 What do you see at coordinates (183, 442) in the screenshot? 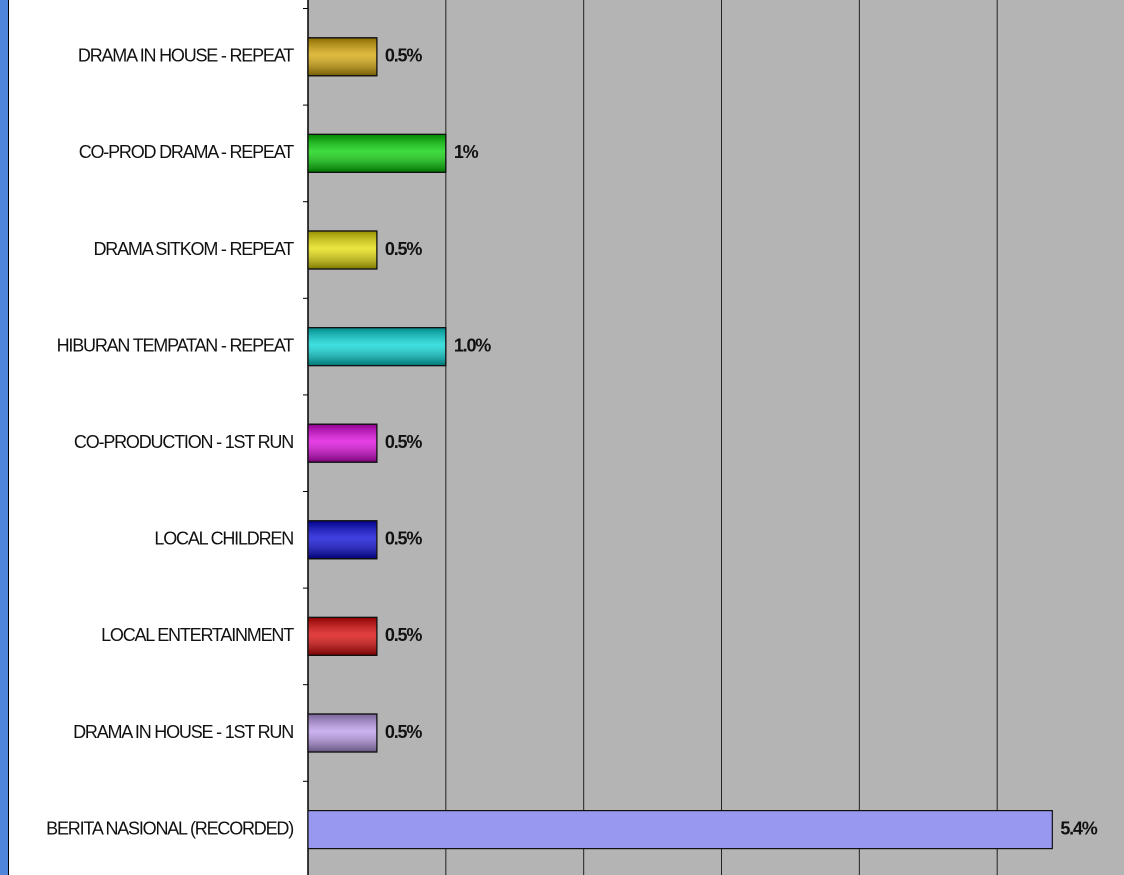
I see `category-label: CO-PRODUCTION - 1ST RUN` at bounding box center [183, 442].